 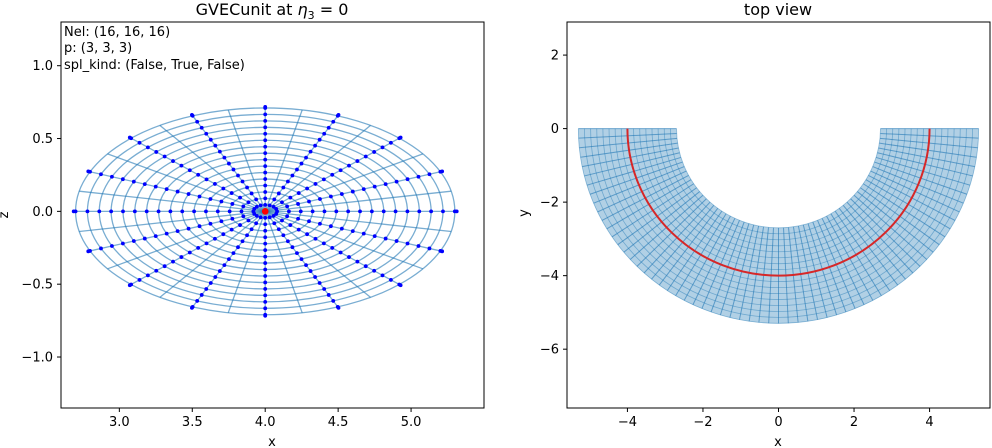 I want to click on left-ylabel: z, so click(x=6, y=214).